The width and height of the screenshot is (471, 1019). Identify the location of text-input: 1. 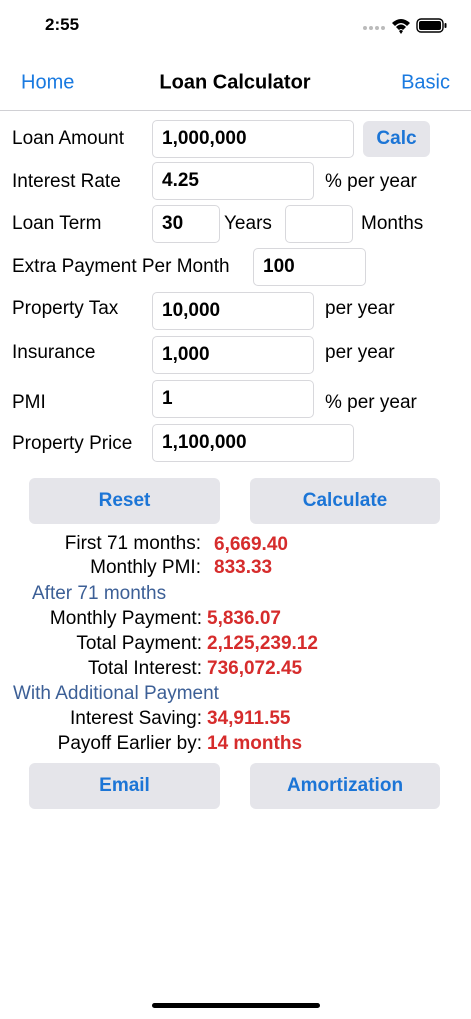
(233, 399).